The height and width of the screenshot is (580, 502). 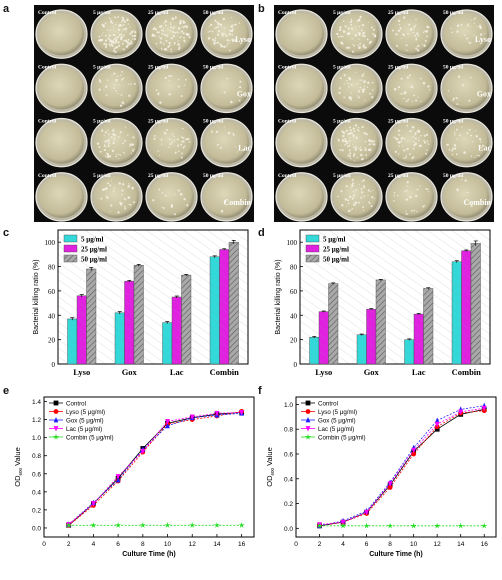 I want to click on legend-swatch, so click(x=312, y=238).